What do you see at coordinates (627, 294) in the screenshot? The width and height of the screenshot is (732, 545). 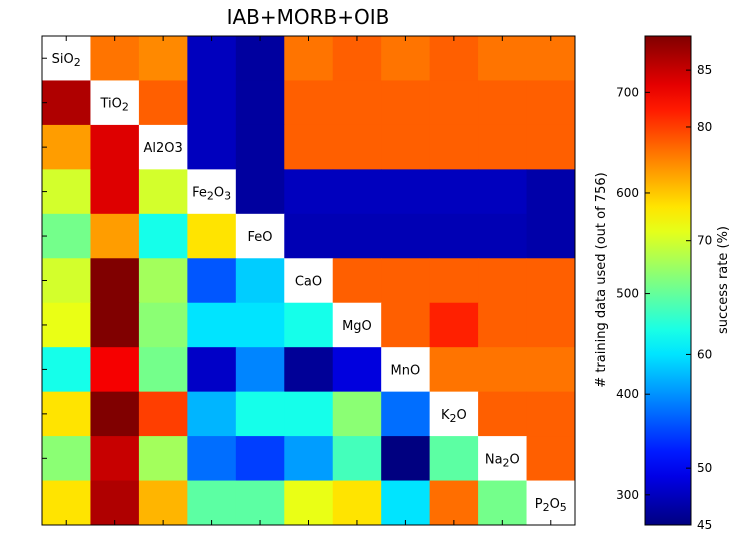 I see `colorbar-left-tick-label: 500` at bounding box center [627, 294].